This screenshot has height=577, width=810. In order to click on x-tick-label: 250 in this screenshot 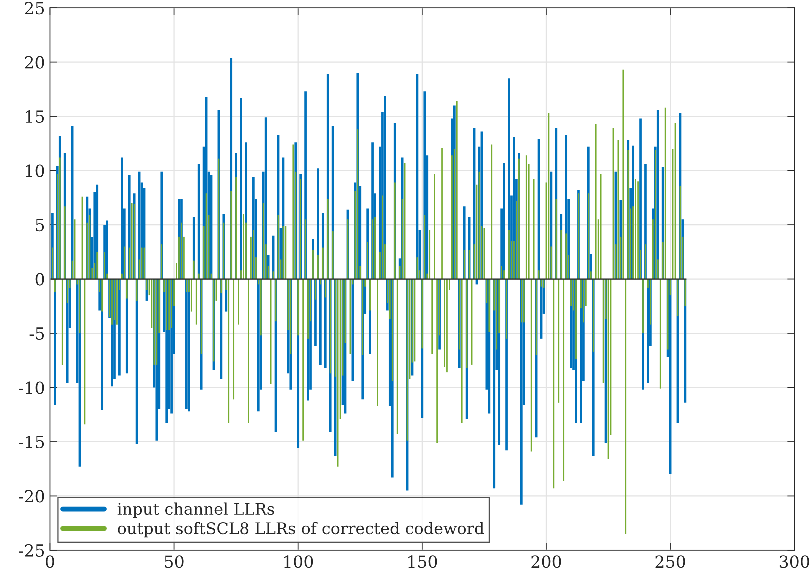, I will do `click(671, 562)`.